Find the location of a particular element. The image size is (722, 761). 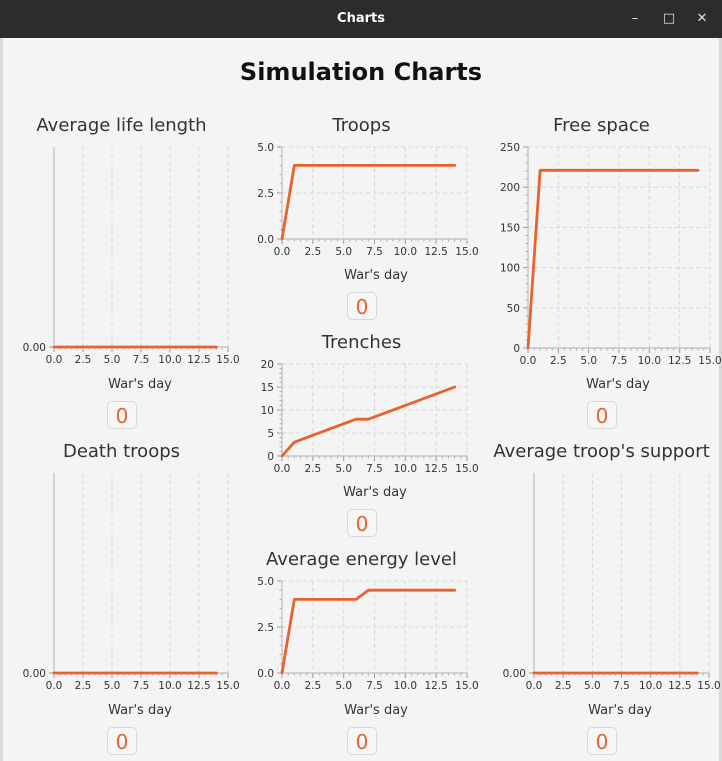

window-title: Charts is located at coordinates (361, 18).